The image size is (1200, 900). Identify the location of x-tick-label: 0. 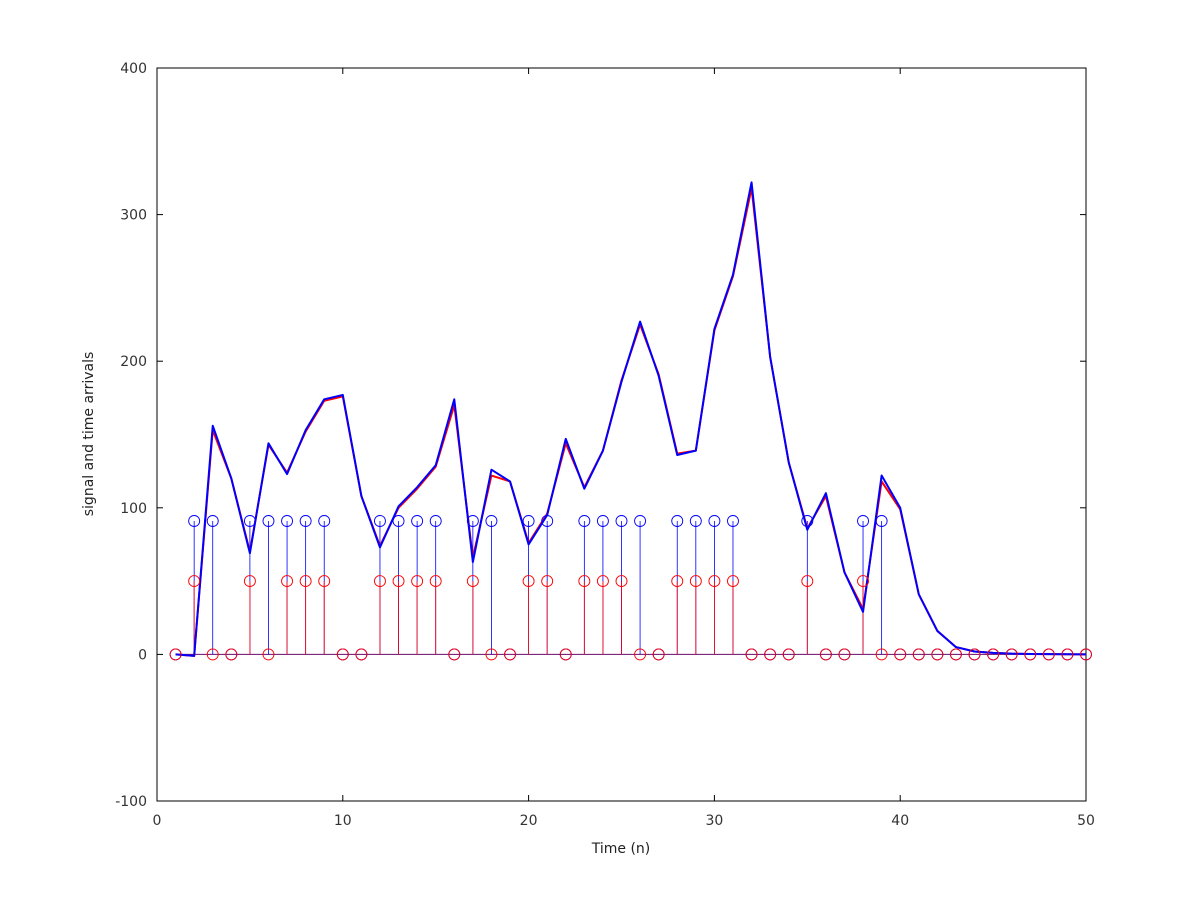
(157, 821).